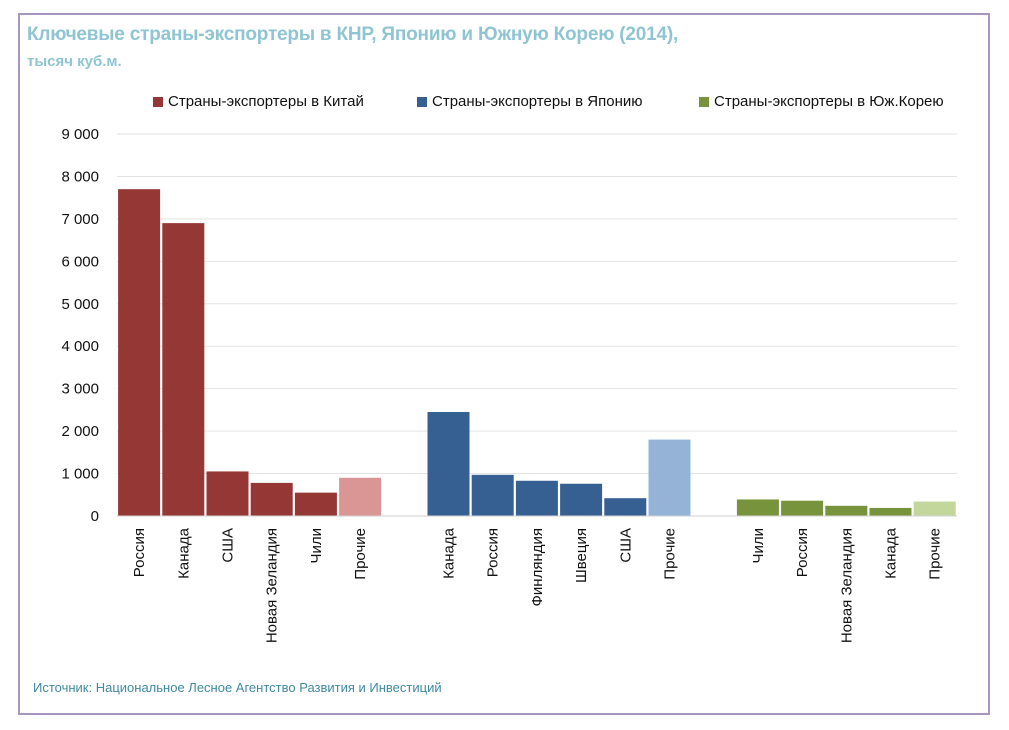  Describe the element at coordinates (80, 219) in the screenshot. I see `y-tick-label: 7 000` at that location.